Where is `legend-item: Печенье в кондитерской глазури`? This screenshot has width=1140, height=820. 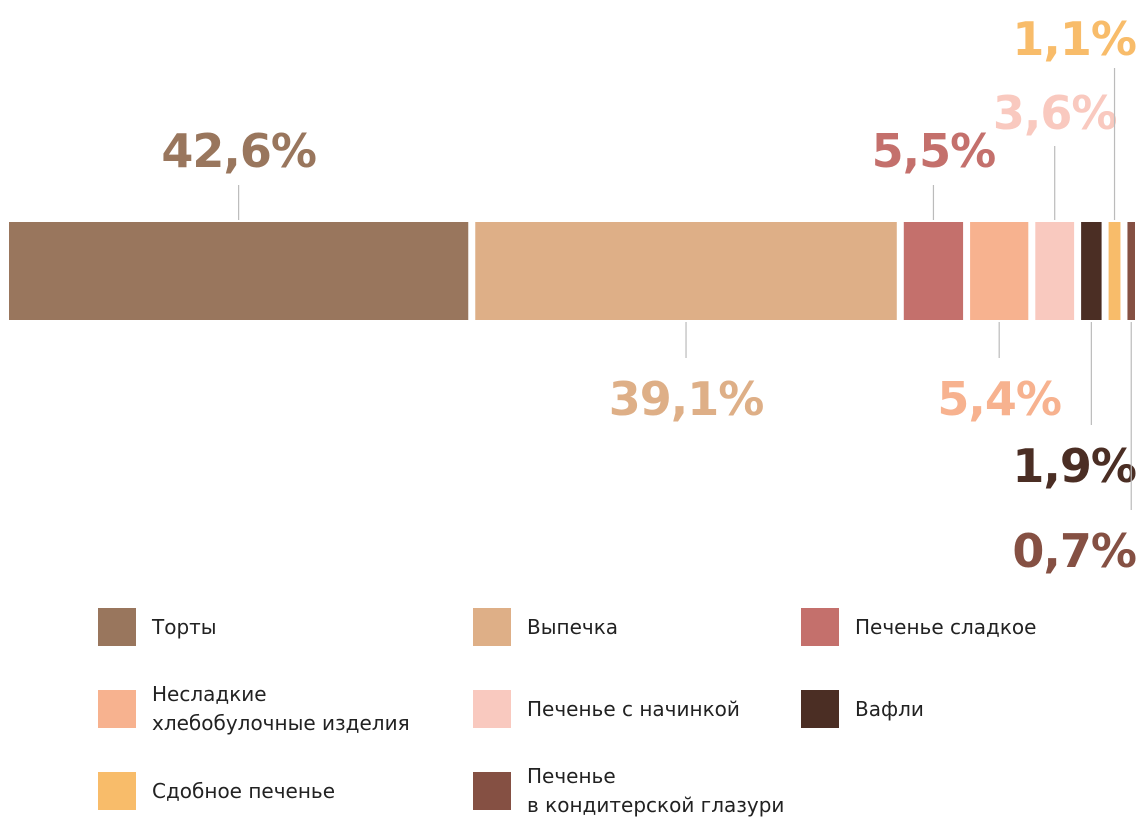 legend-item: Печенье в кондитерской глазури is located at coordinates (628, 790).